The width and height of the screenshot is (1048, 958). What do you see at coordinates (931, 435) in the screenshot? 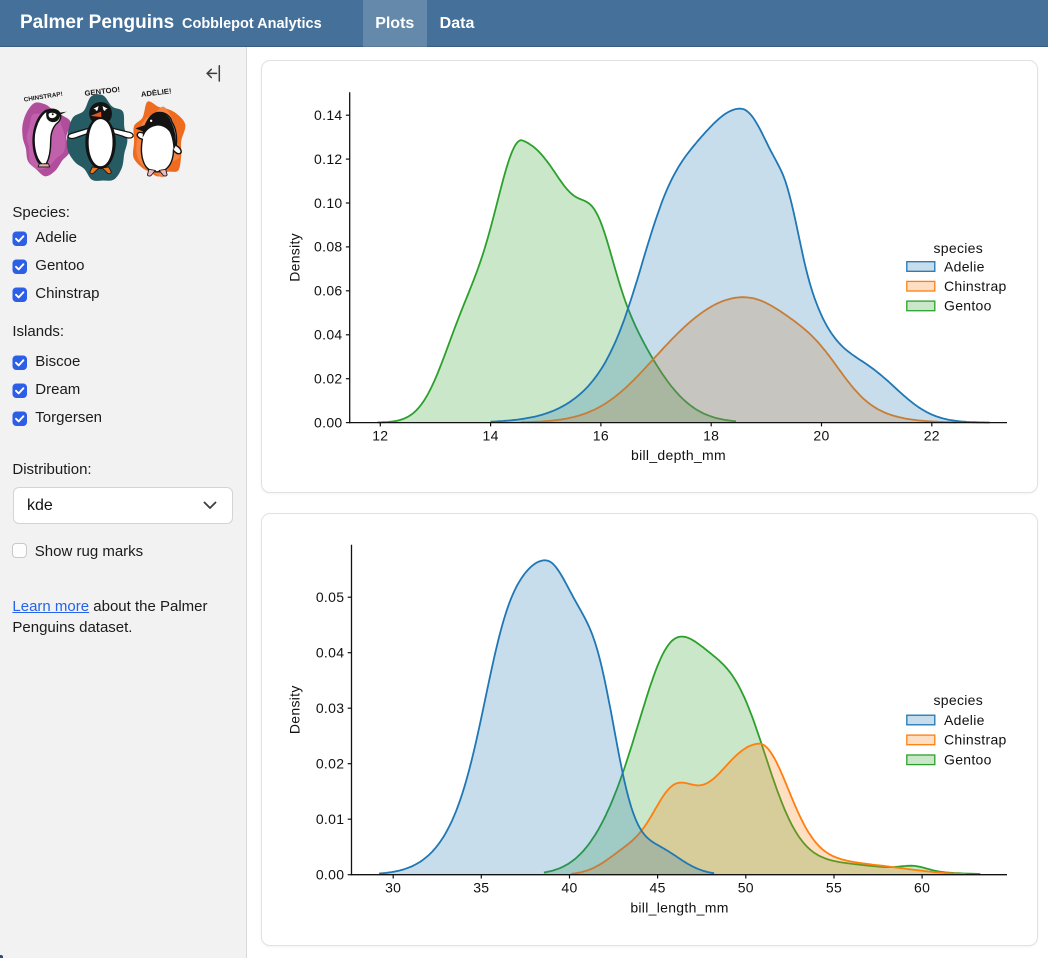
I see `svg-text: 22` at bounding box center [931, 435].